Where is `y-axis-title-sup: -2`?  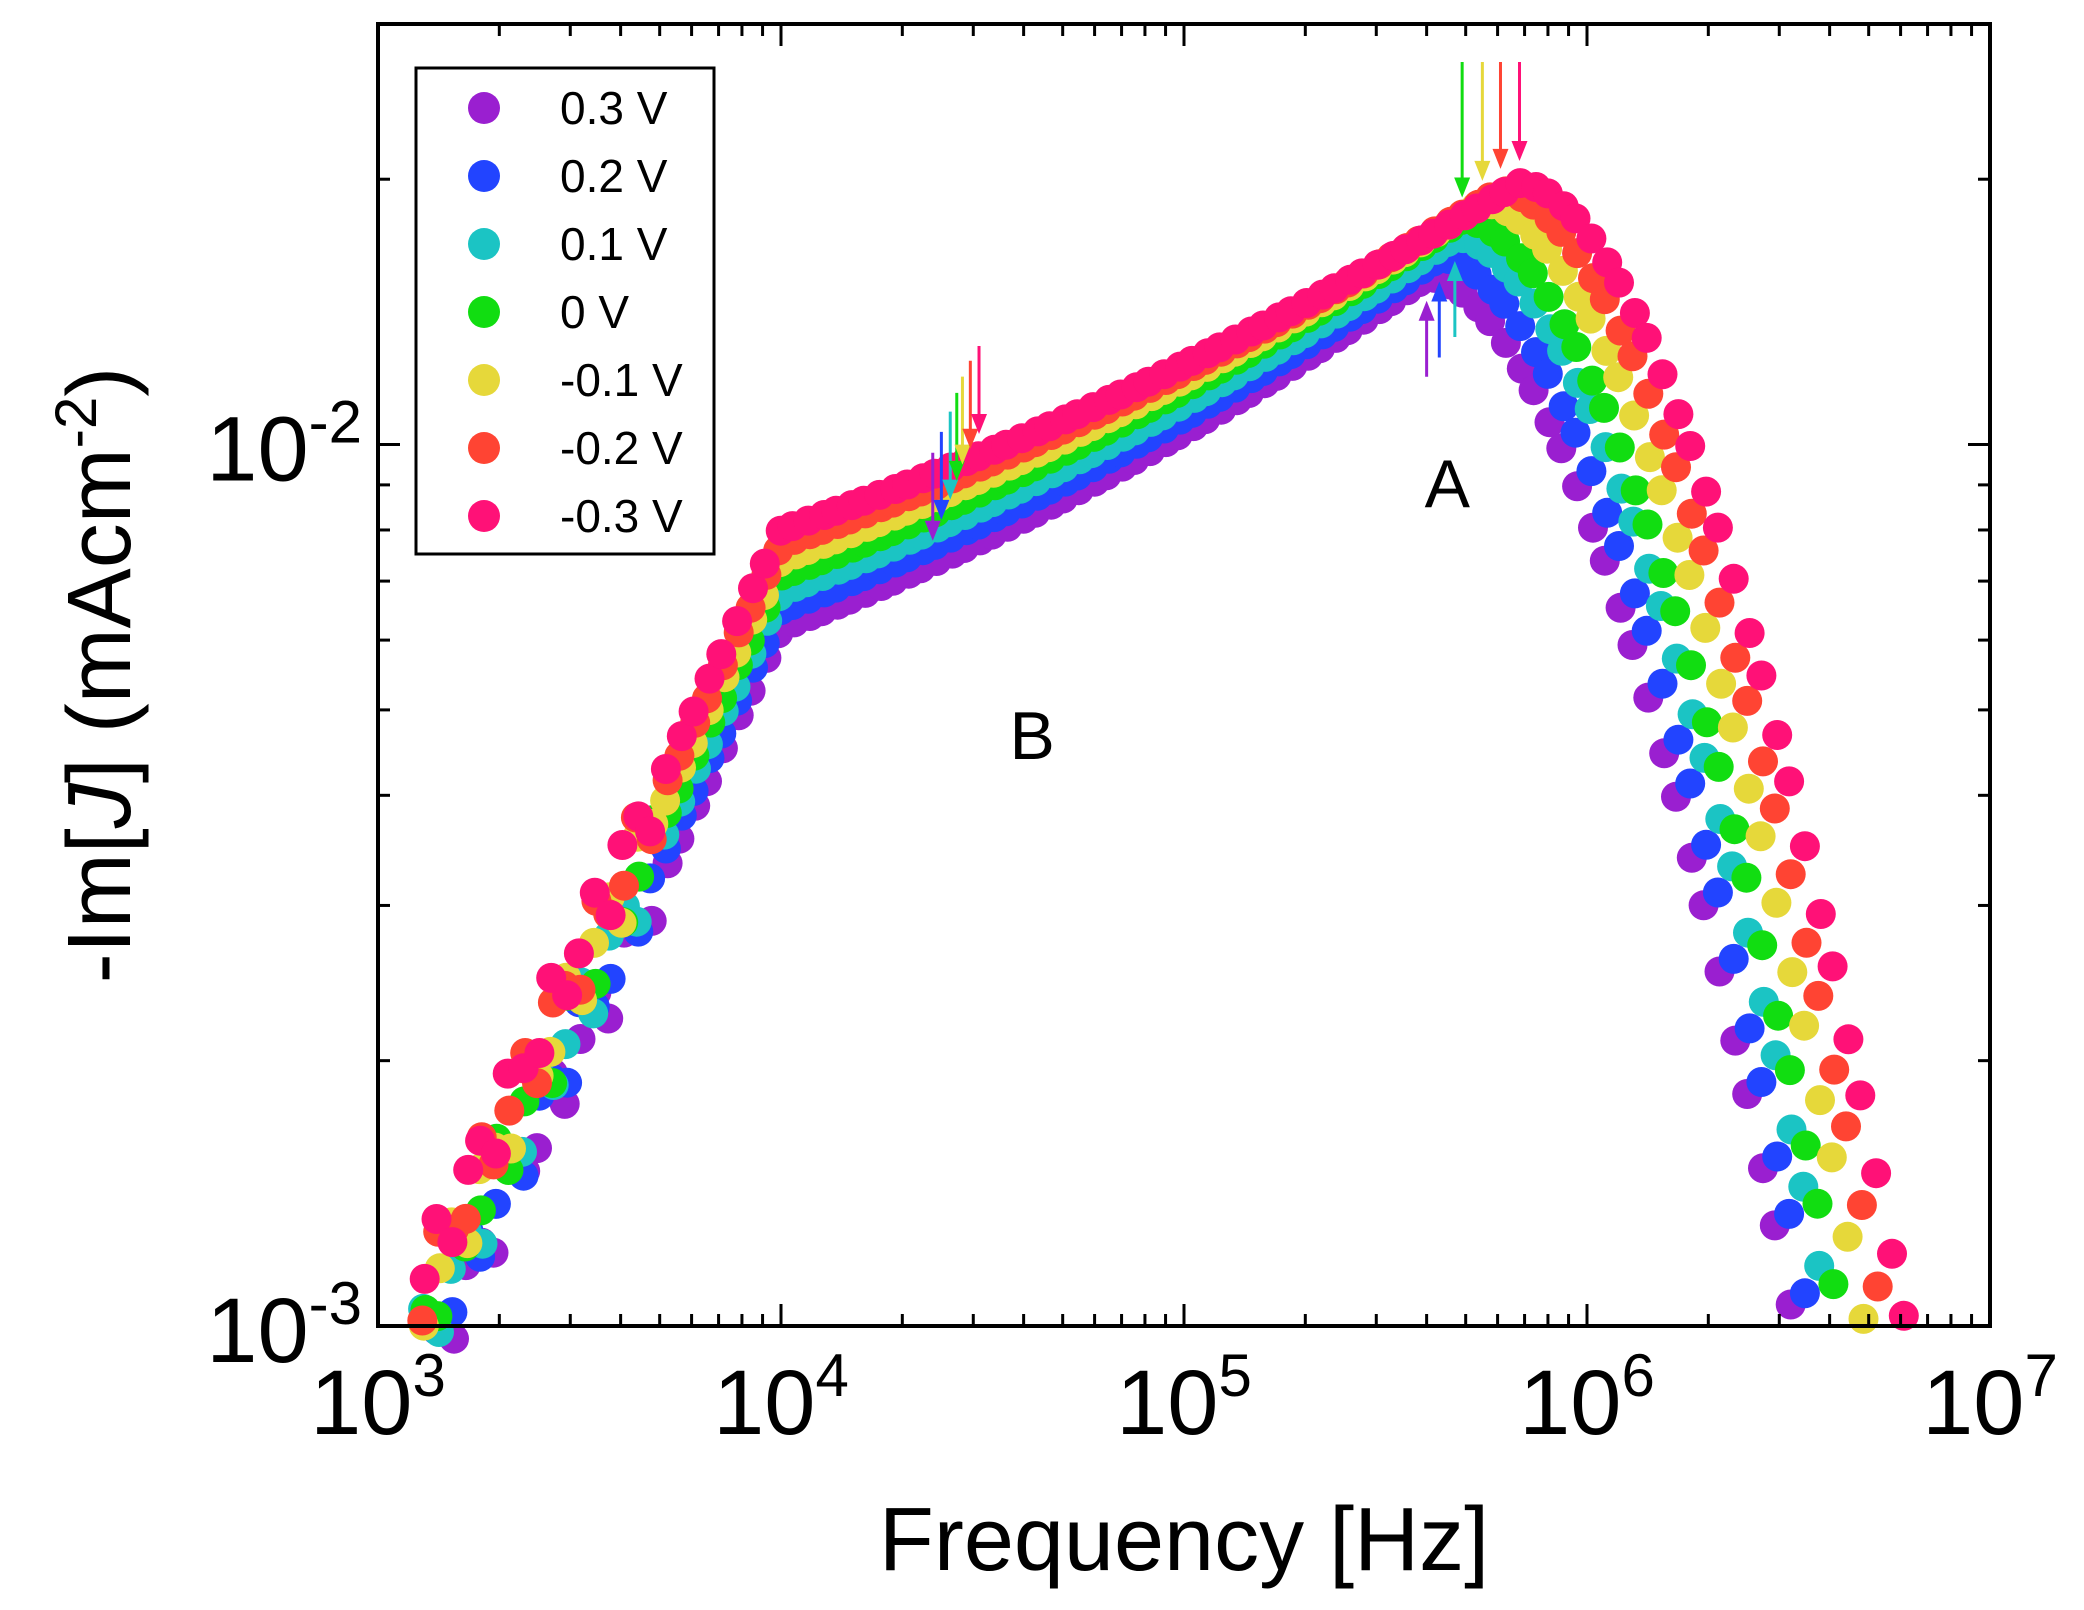 y-axis-title-sup: -2 is located at coordinates (76, 423).